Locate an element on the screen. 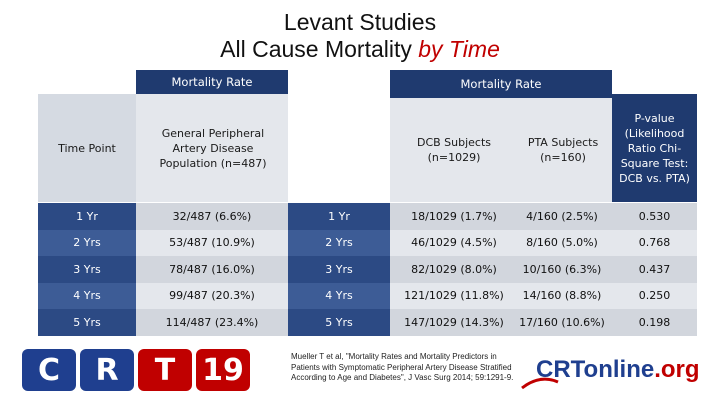 This screenshot has height=405, width=720. left-mortality-band: Mortality Rate is located at coordinates (212, 82).